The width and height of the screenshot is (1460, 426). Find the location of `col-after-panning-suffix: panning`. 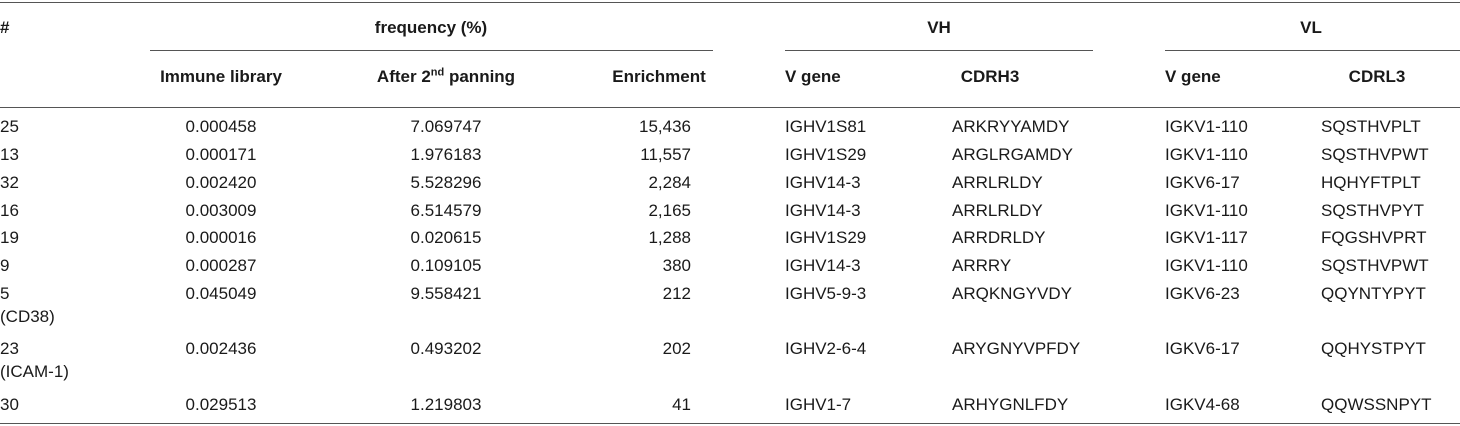

col-after-panning-suffix: panning is located at coordinates (480, 76).